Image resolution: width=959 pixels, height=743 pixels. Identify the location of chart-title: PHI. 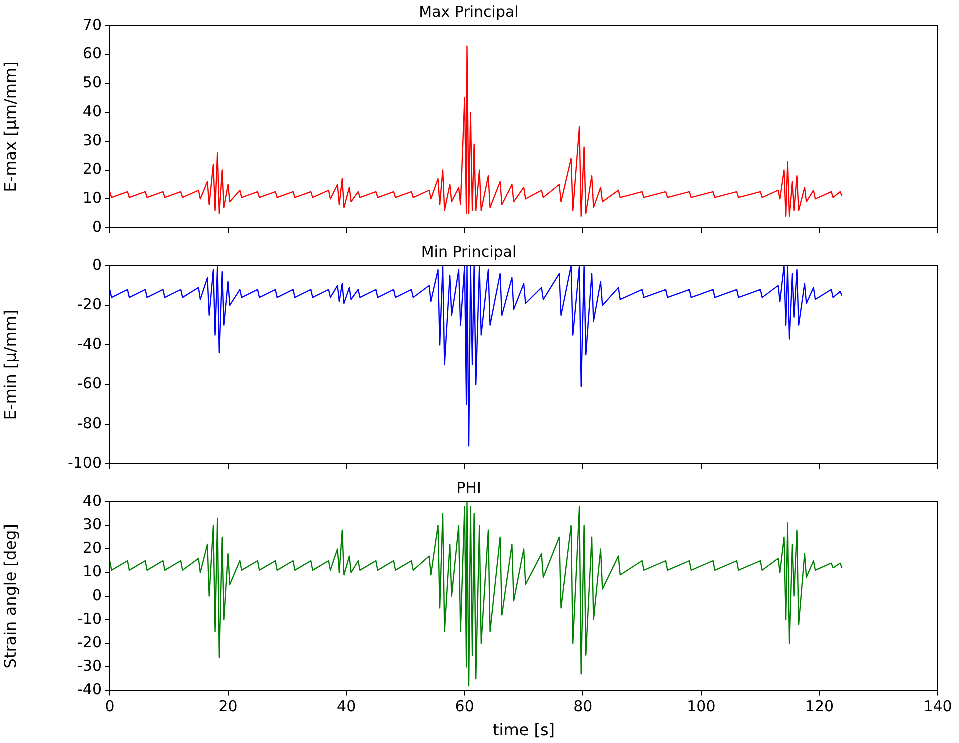
(469, 487).